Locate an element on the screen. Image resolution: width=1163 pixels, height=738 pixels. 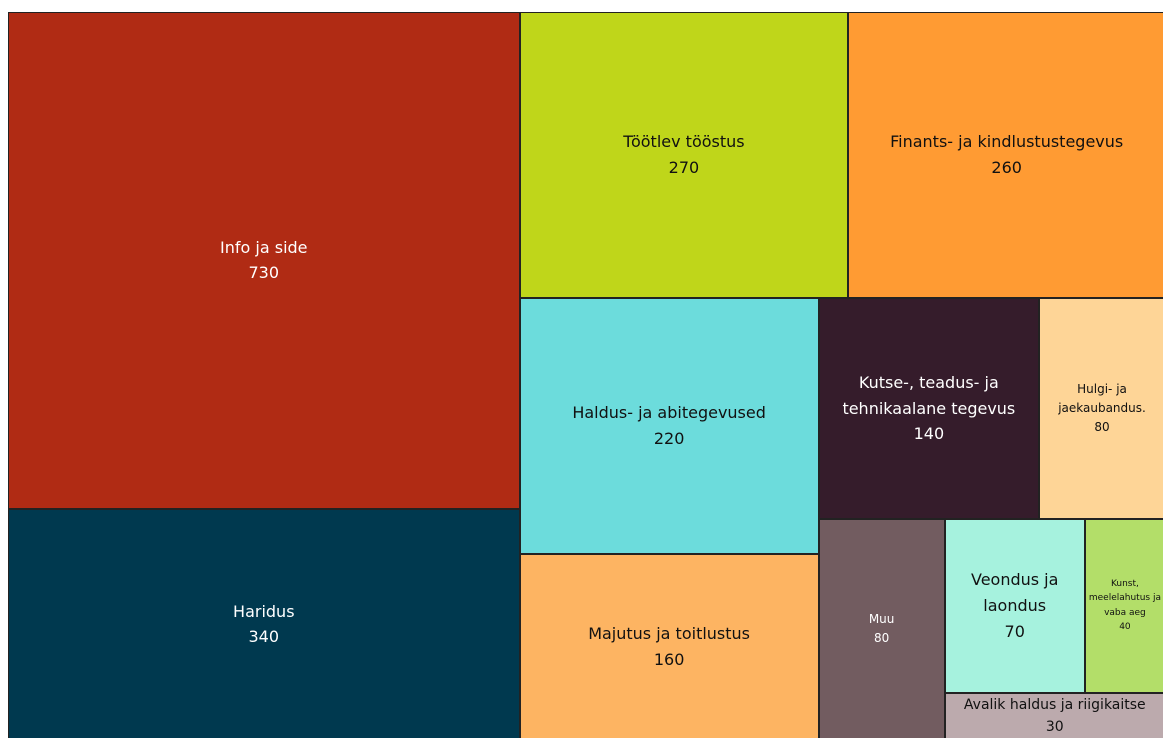
cell-label: Veondus ja laondus 70 is located at coordinates (1015, 605).